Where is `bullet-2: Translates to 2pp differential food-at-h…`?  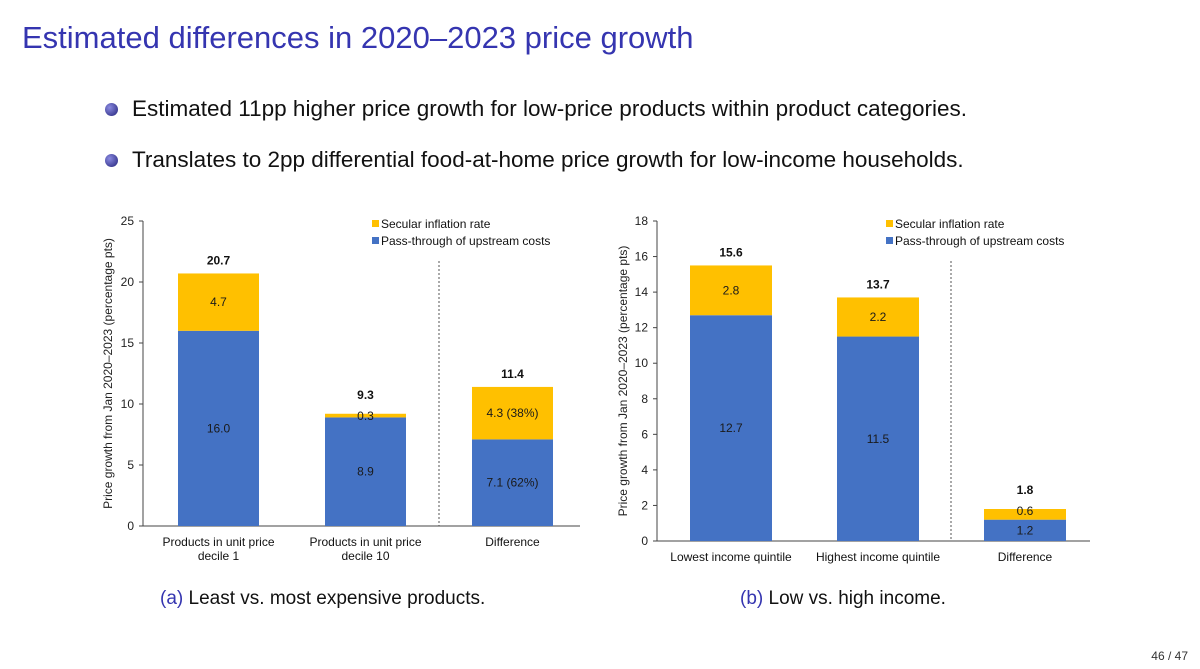
bullet-2: Translates to 2pp differential food-at-h… is located at coordinates (534, 160).